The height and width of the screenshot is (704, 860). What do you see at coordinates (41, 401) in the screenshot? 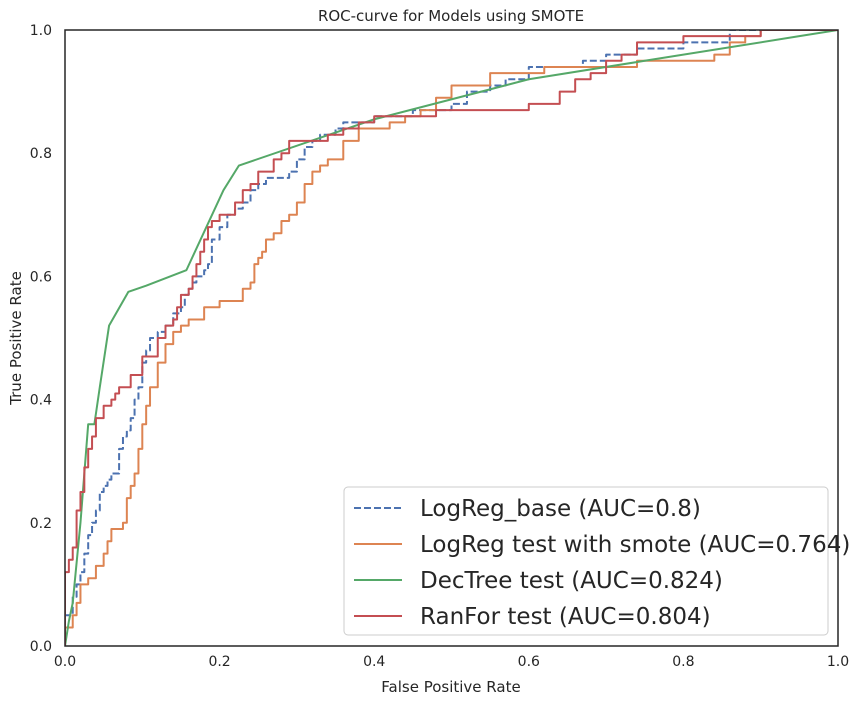
I see `y-tick-label: 0.4` at bounding box center [41, 401].